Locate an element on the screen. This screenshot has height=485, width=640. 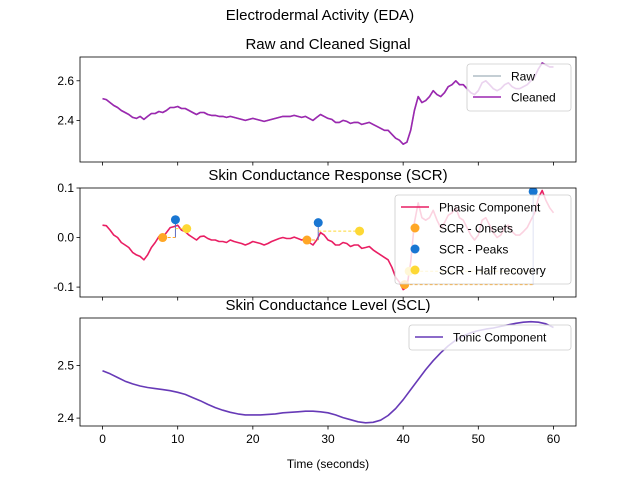
legend-swatch-scr-onsets is located at coordinates (415, 228).